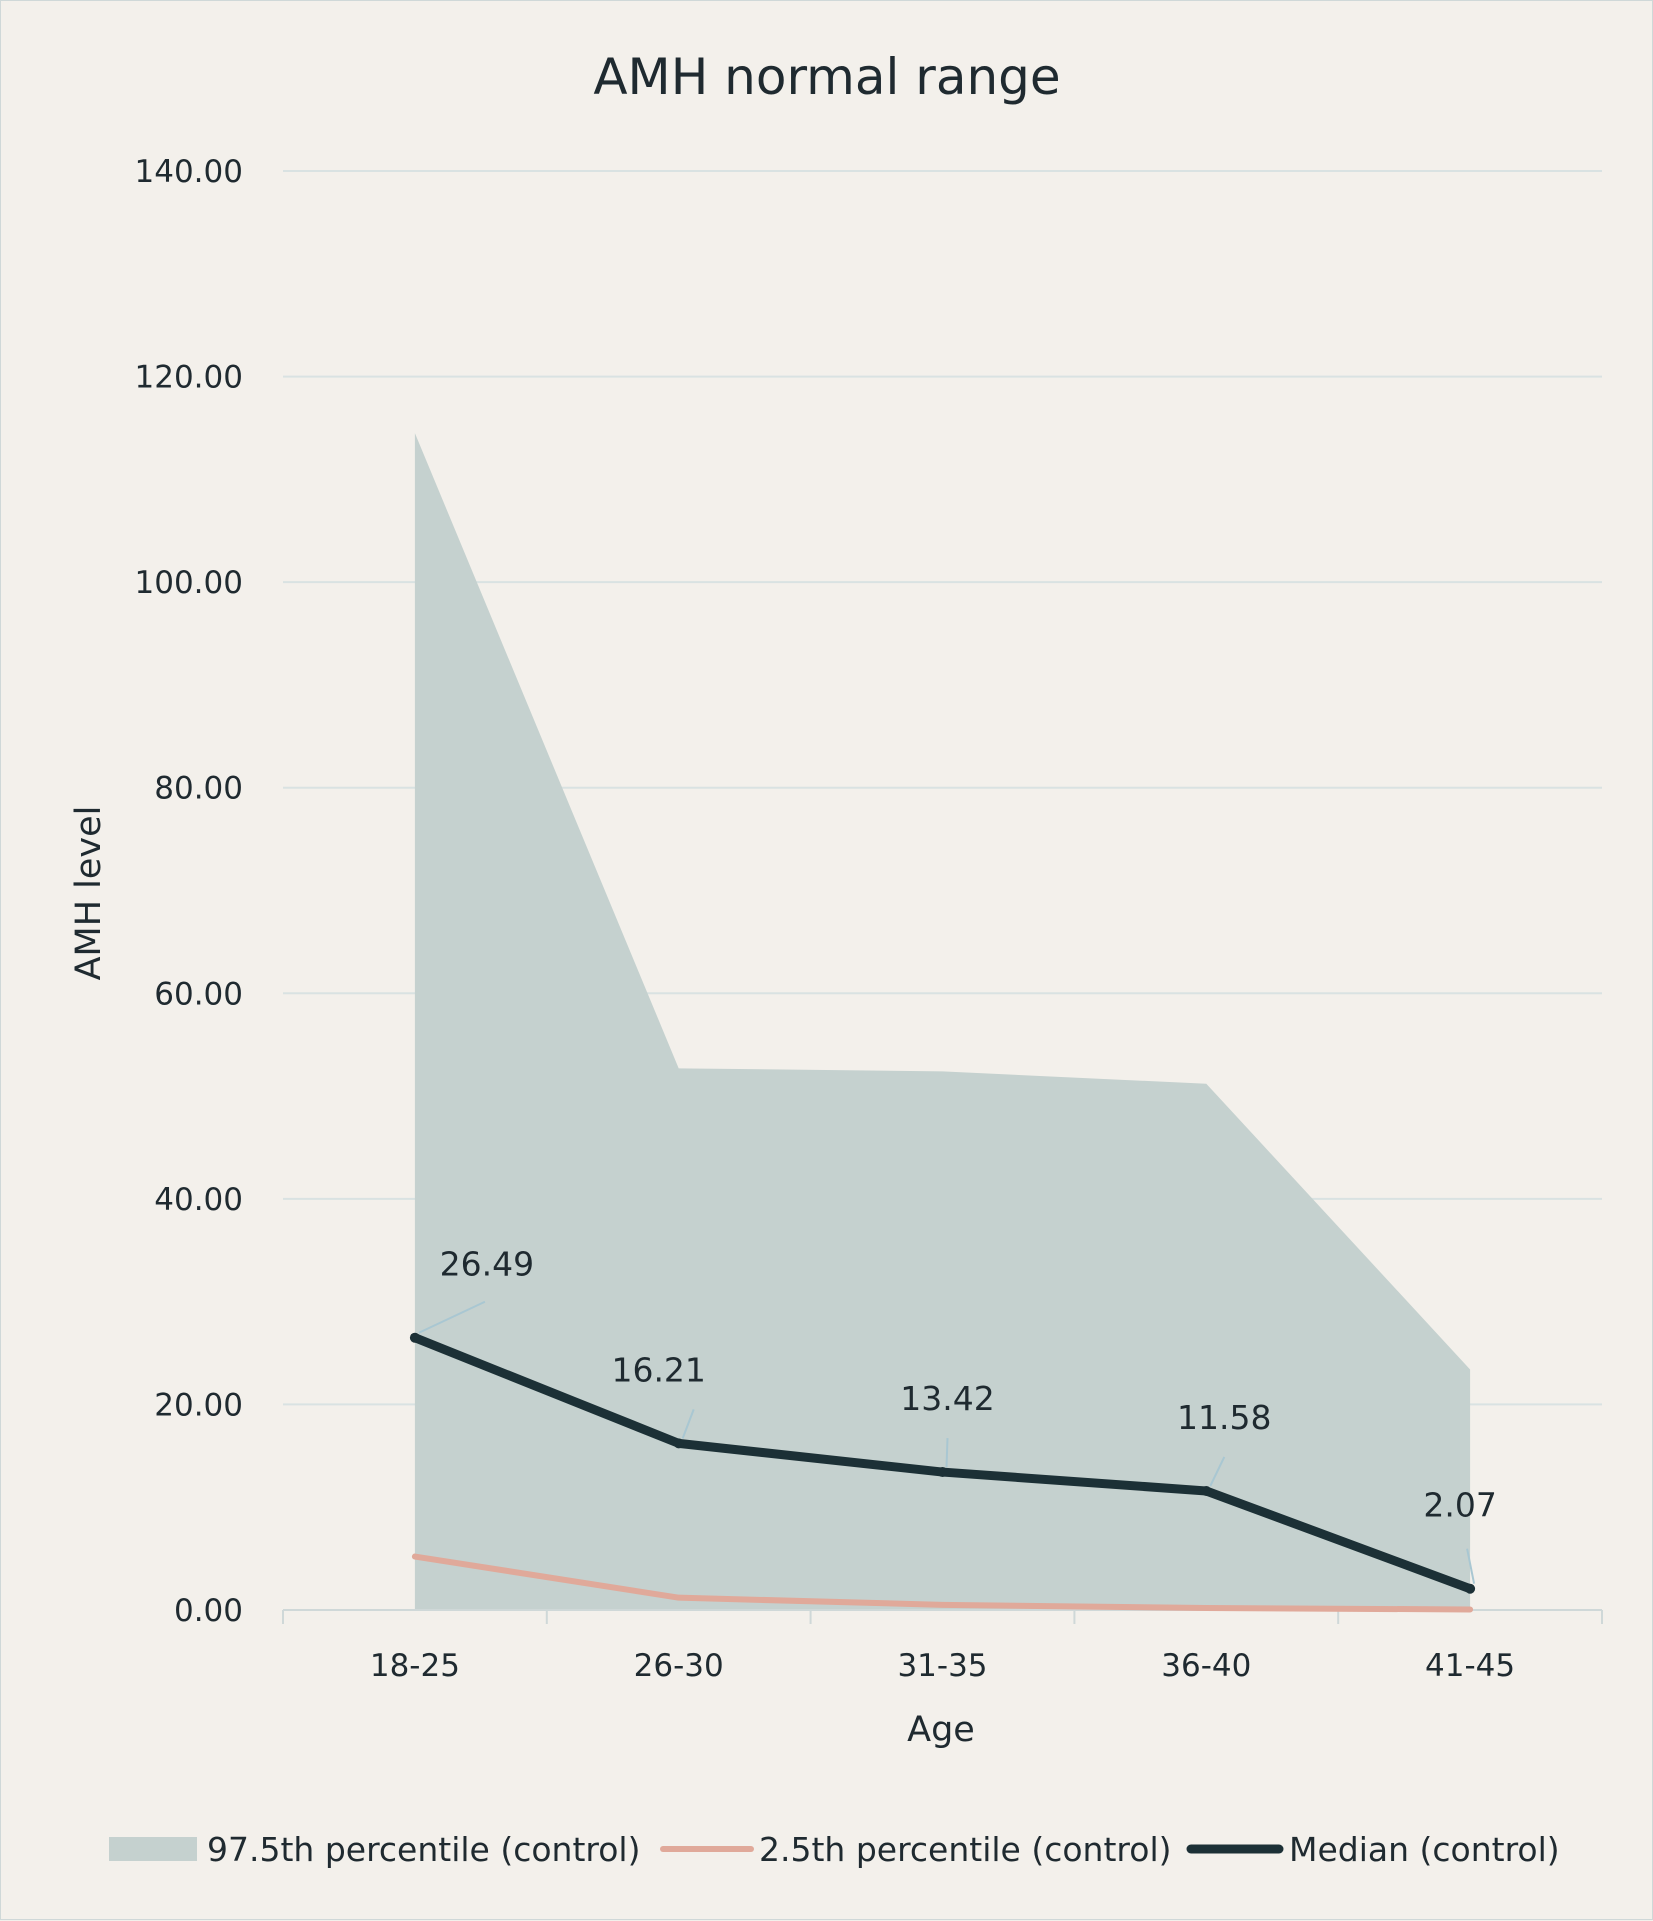 Image resolution: width=1653 pixels, height=1921 pixels. What do you see at coordinates (1470, 1666) in the screenshot?
I see `x-tick-label: 41-45` at bounding box center [1470, 1666].